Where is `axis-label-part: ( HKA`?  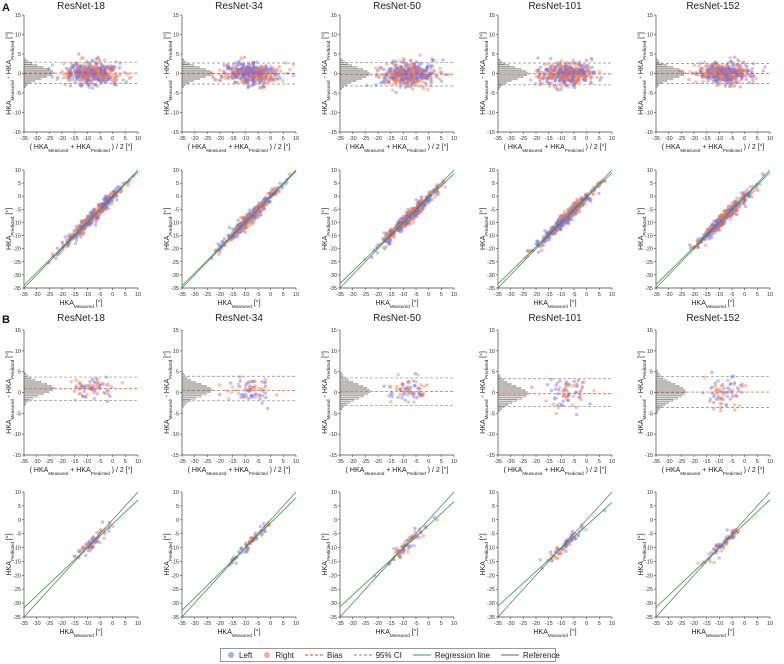 axis-label-part: ( HKA is located at coordinates (355, 147).